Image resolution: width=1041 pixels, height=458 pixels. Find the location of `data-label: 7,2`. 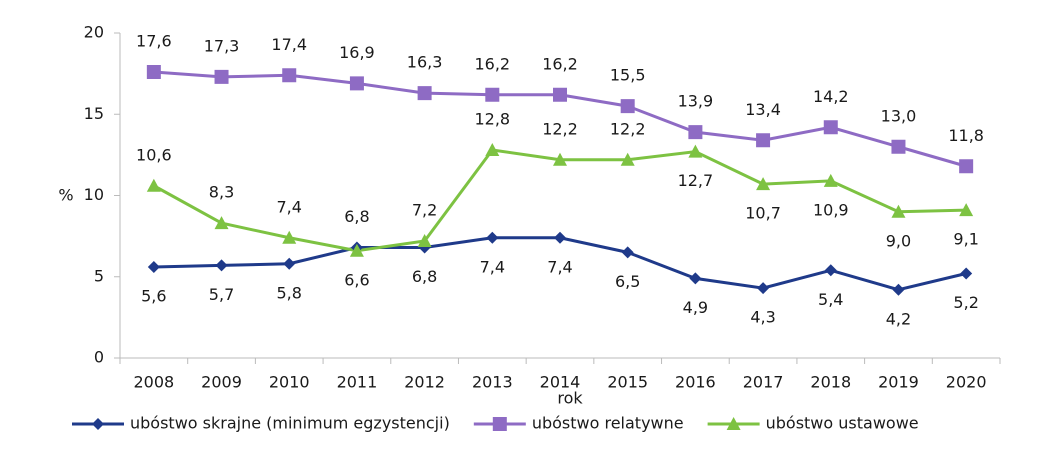

data-label: 7,2 is located at coordinates (424, 210).